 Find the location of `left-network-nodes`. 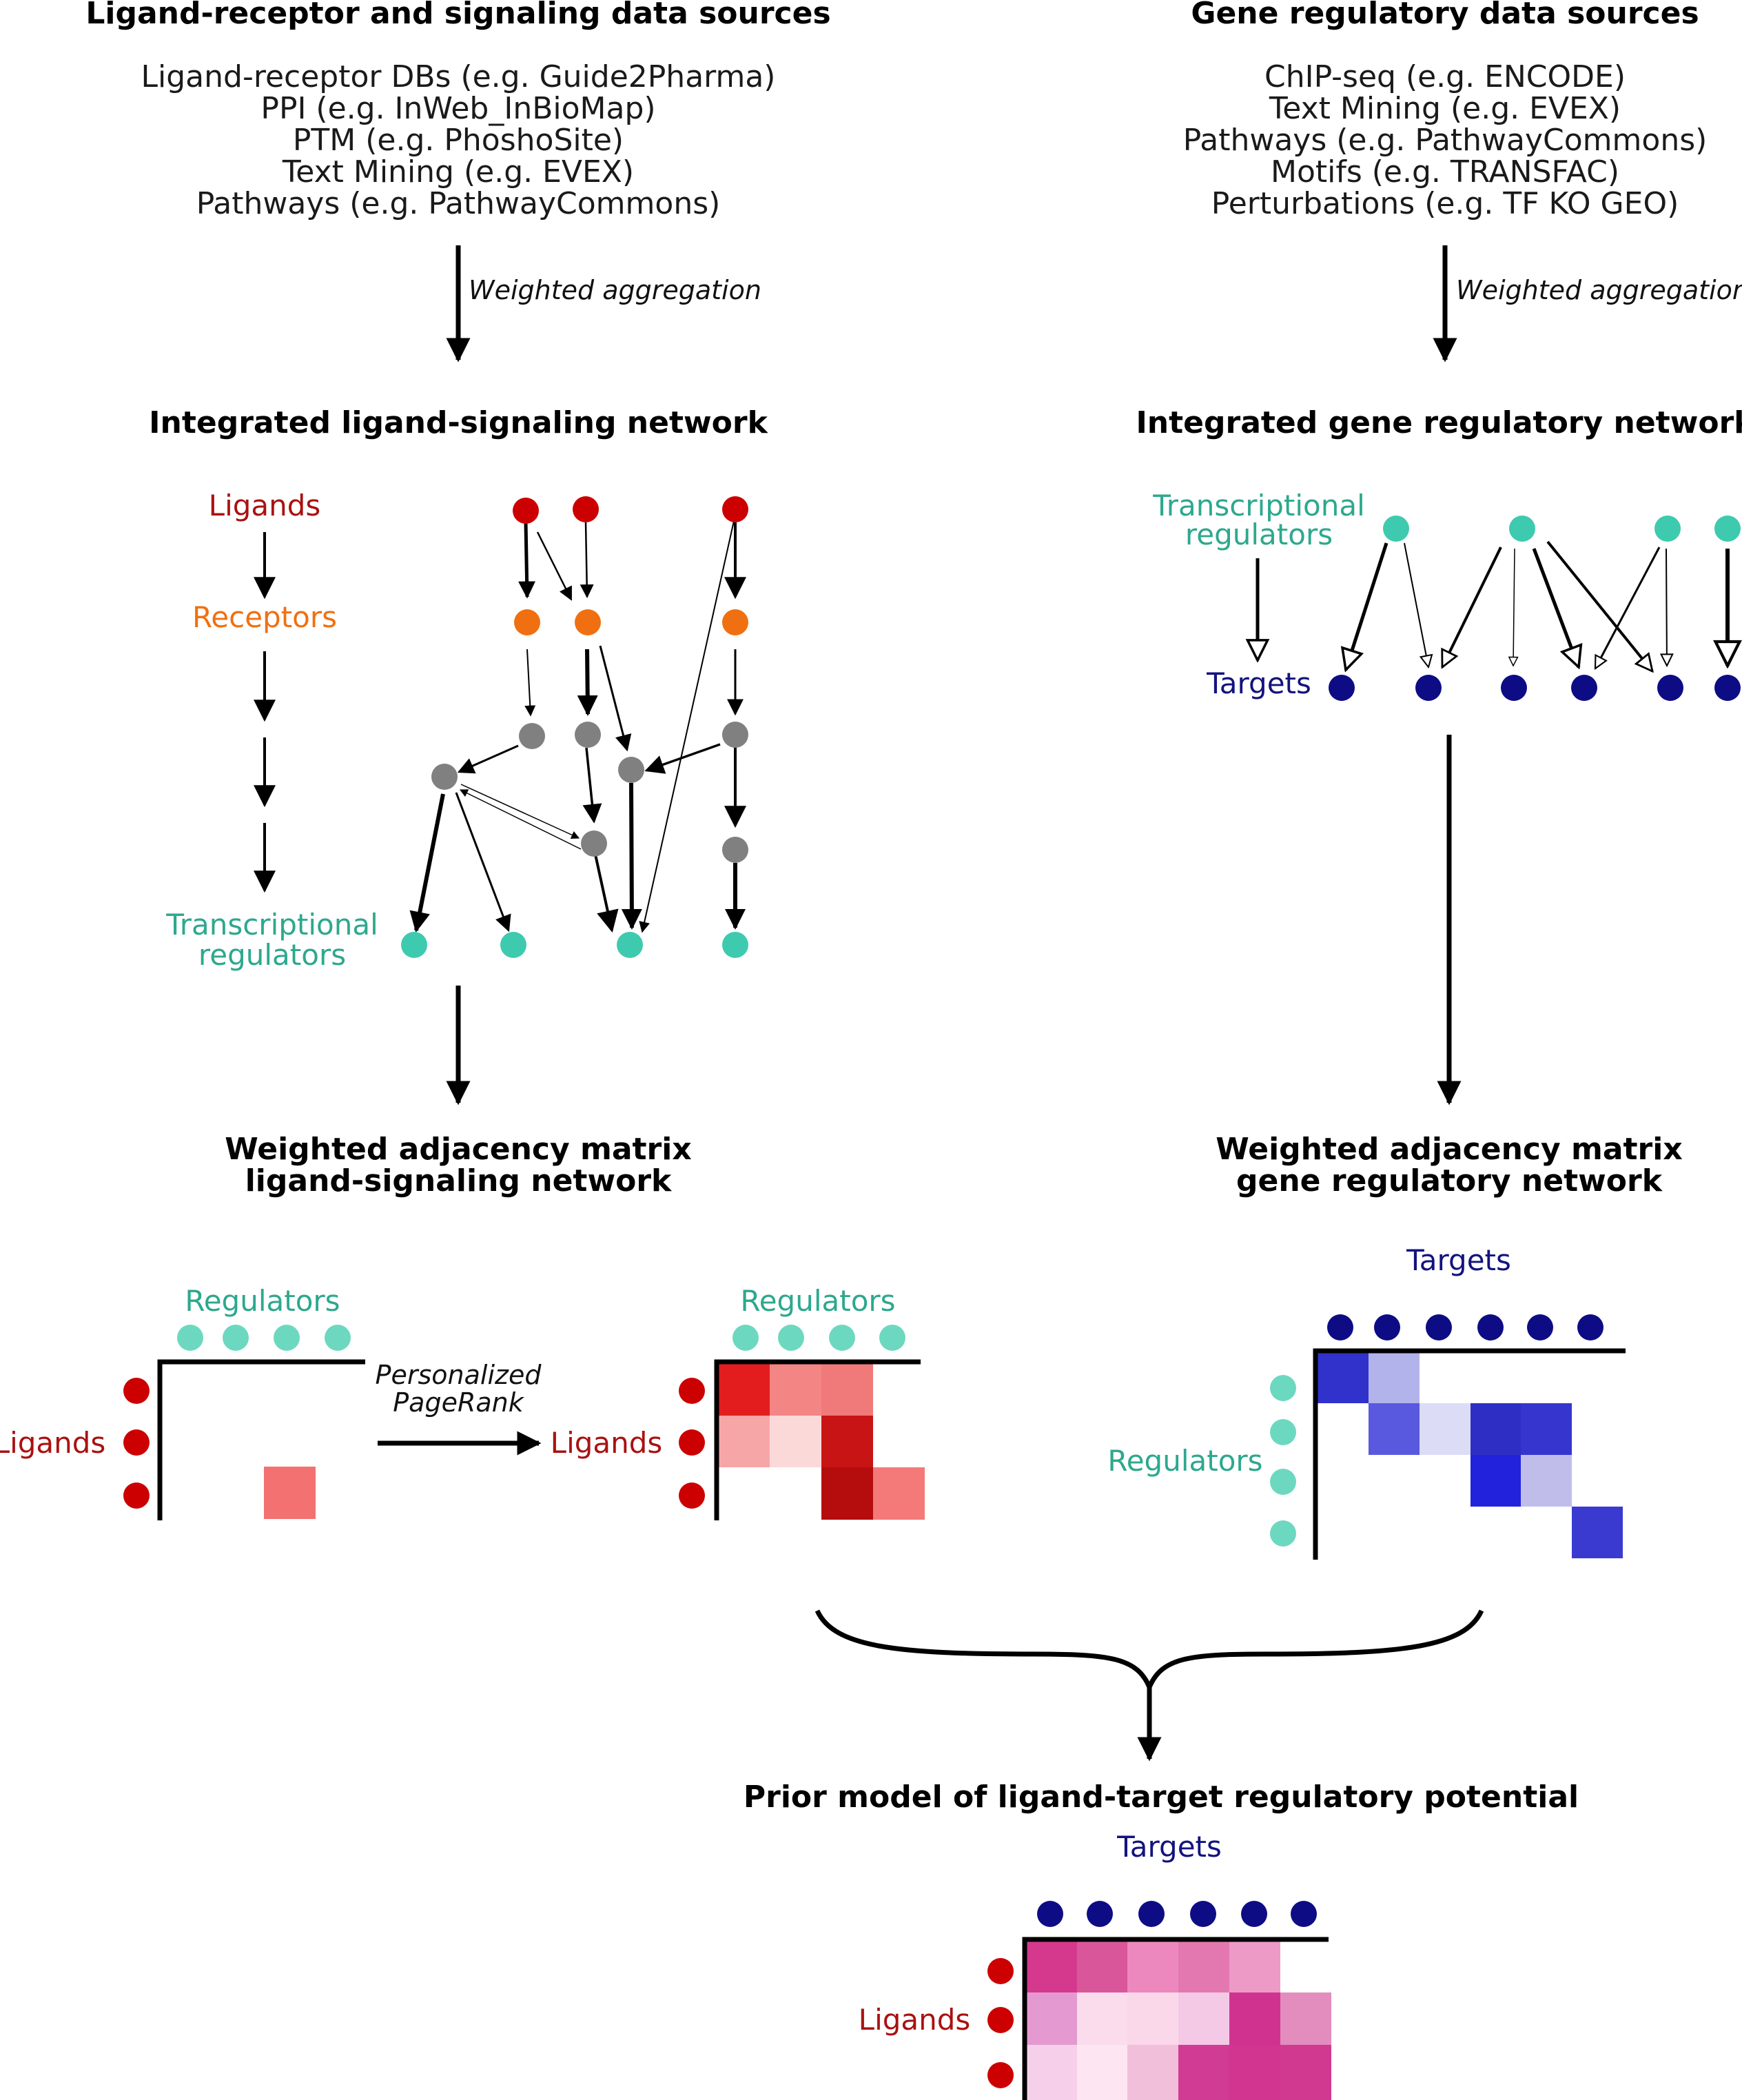

left-network-nodes is located at coordinates (574, 727).